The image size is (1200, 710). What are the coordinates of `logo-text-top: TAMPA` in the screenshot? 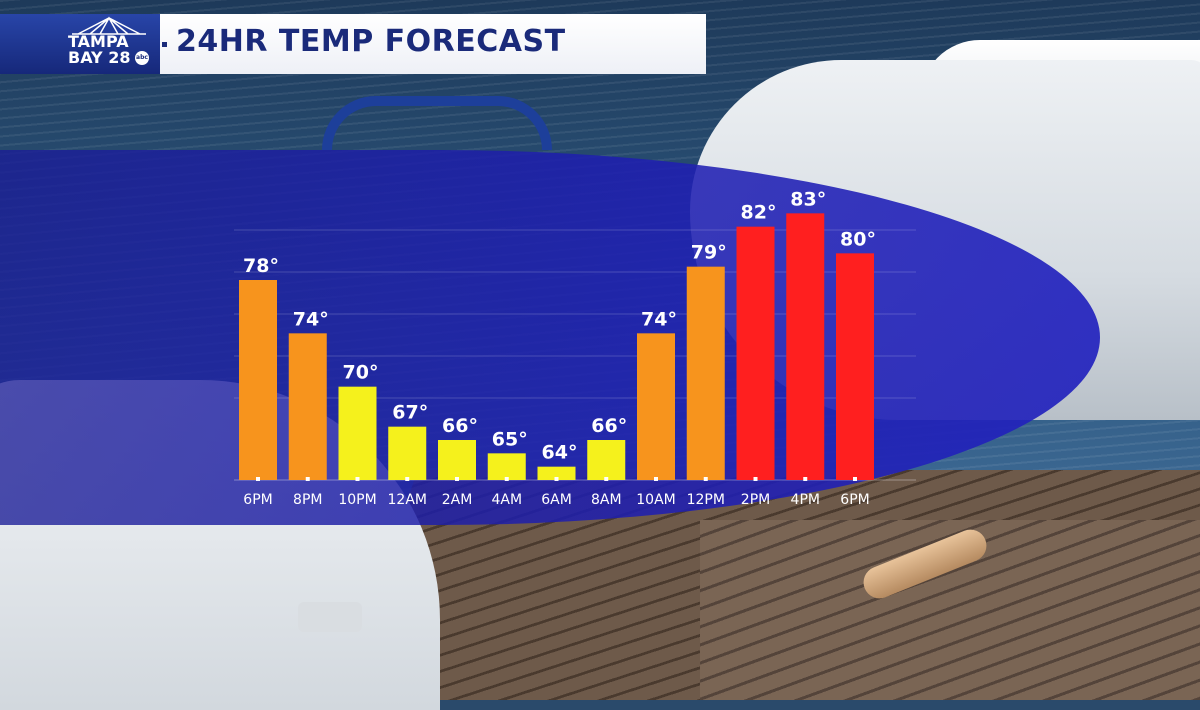 It's located at (98, 41).